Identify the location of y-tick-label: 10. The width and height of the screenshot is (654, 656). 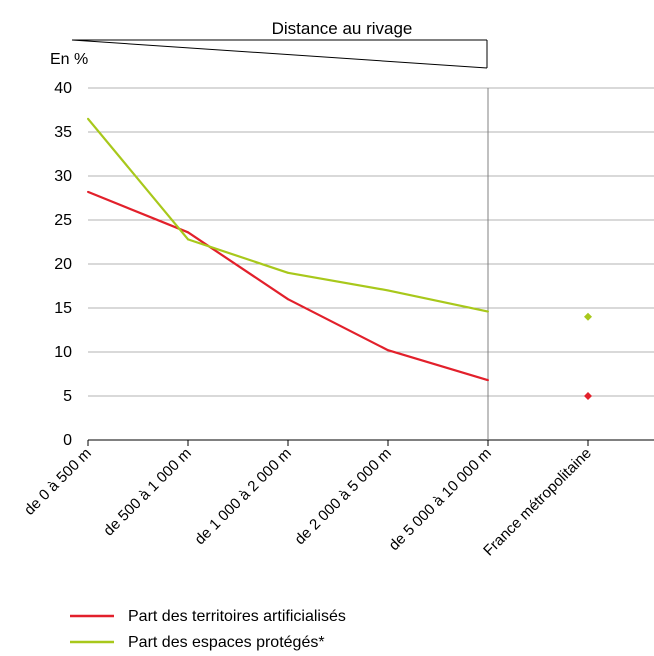
(63, 352).